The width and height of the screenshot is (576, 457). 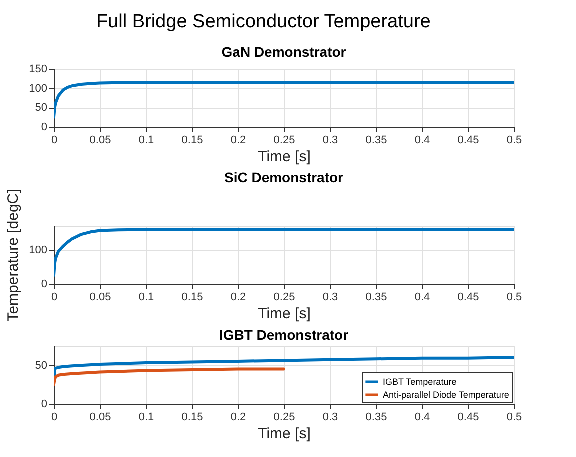 What do you see at coordinates (420, 382) in the screenshot?
I see `legend-label: IGBT Temperature` at bounding box center [420, 382].